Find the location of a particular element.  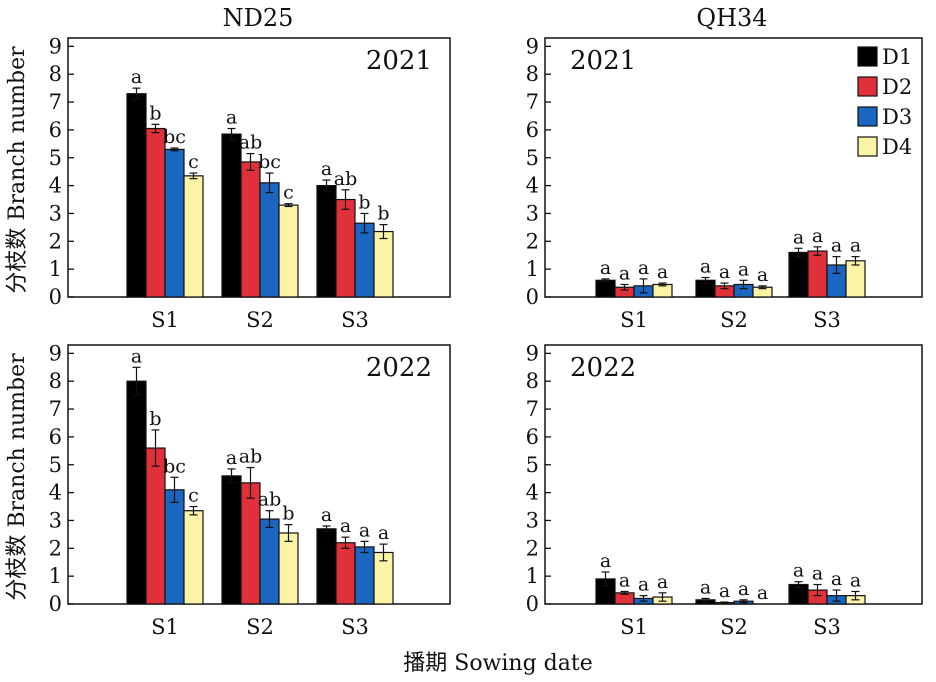

xlabel: 播期 Sowing date is located at coordinates (497, 663).